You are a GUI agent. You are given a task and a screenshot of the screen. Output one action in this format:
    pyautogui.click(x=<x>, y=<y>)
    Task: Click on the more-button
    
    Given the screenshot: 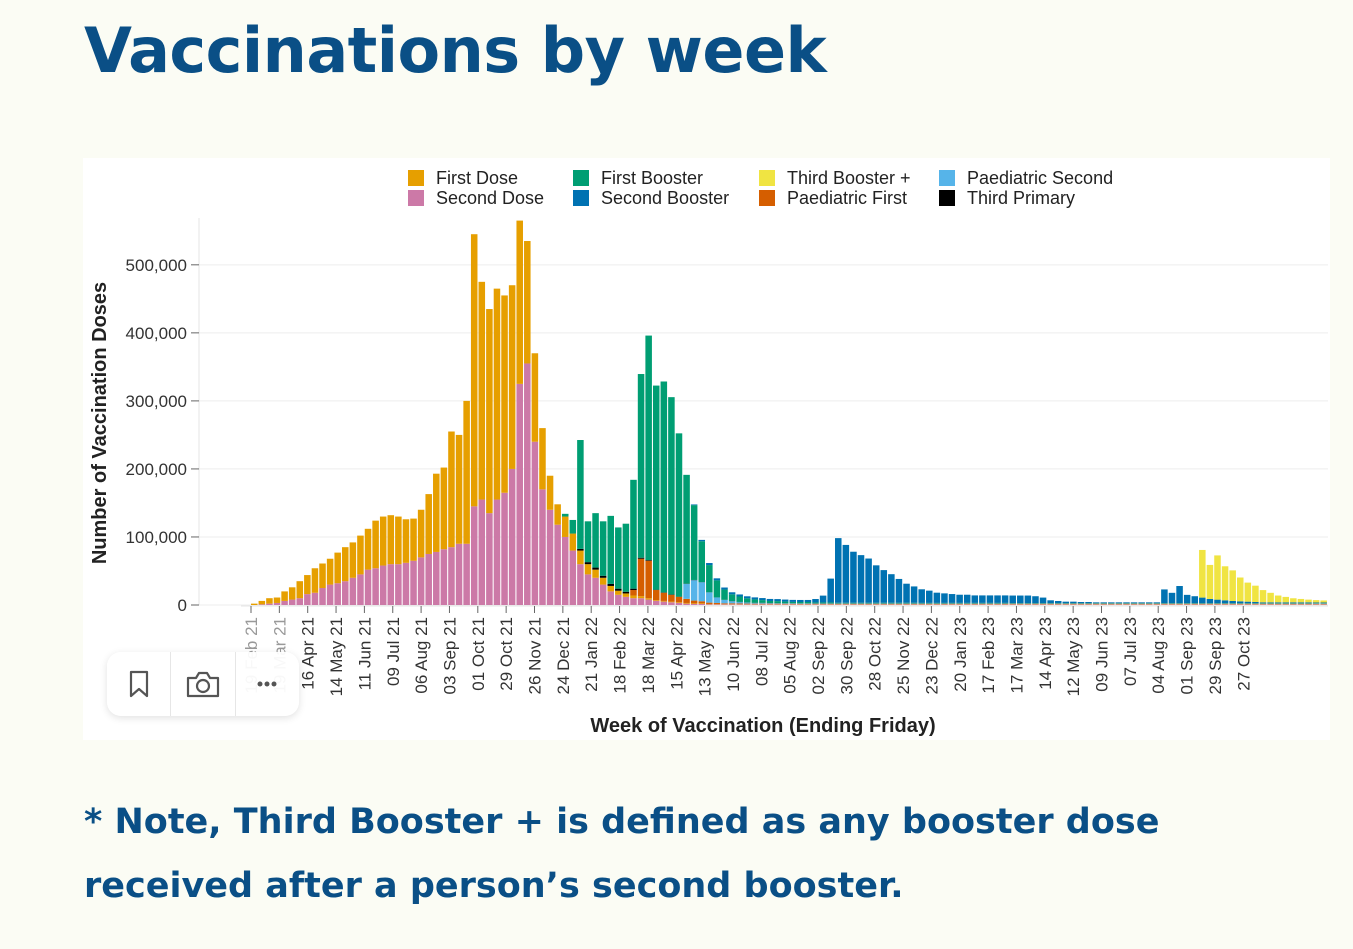 What is the action you would take?
    pyautogui.click(x=267, y=684)
    